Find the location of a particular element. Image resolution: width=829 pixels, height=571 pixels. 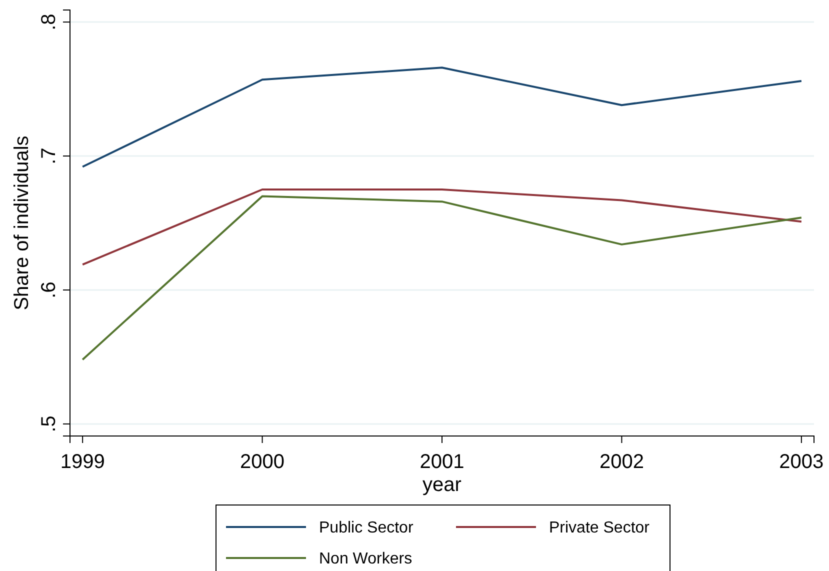

x-axis-title: year is located at coordinates (442, 485).